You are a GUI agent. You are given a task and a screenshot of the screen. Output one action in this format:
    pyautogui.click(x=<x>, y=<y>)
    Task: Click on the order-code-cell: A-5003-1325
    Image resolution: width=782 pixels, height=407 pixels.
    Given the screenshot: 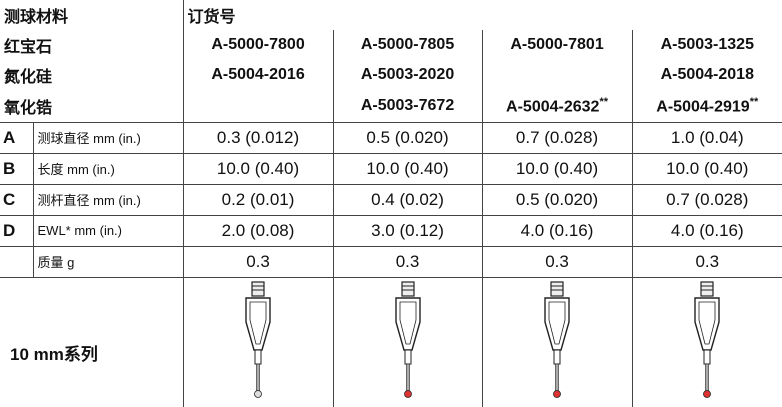 What is the action you would take?
    pyautogui.click(x=707, y=45)
    